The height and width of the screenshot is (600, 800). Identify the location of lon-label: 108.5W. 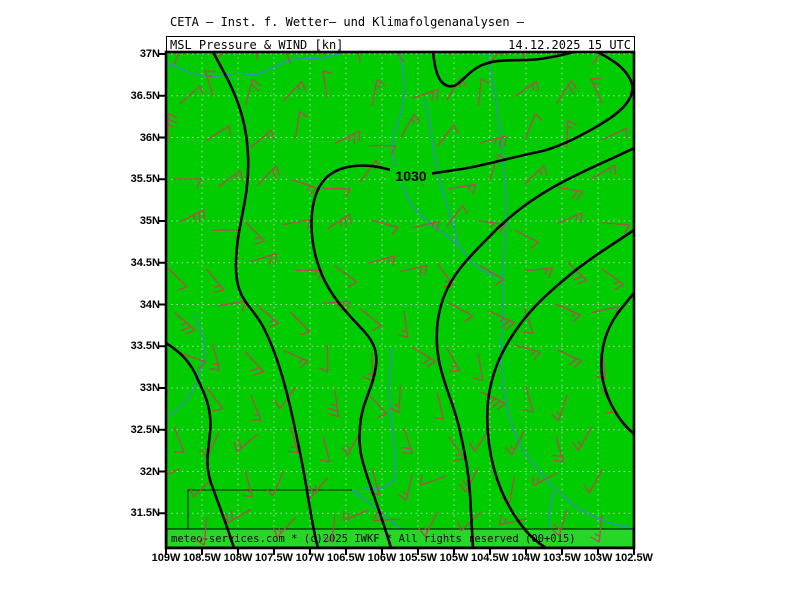
(202, 558).